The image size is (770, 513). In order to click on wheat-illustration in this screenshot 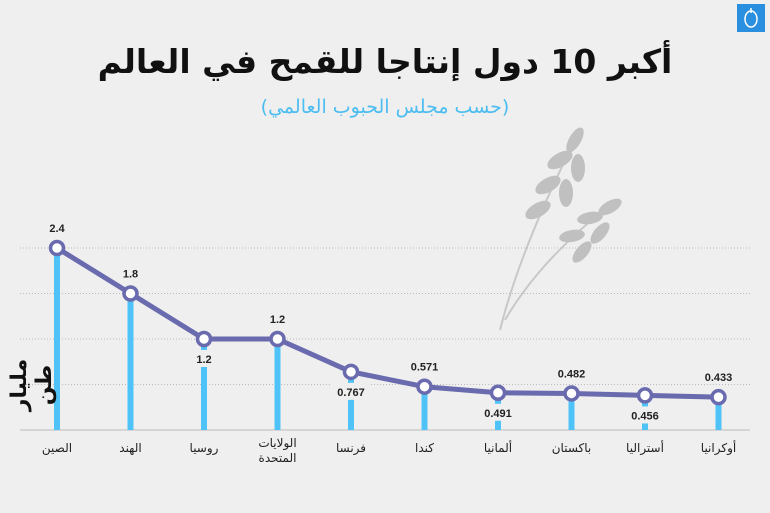, I will do `click(560, 229)`.